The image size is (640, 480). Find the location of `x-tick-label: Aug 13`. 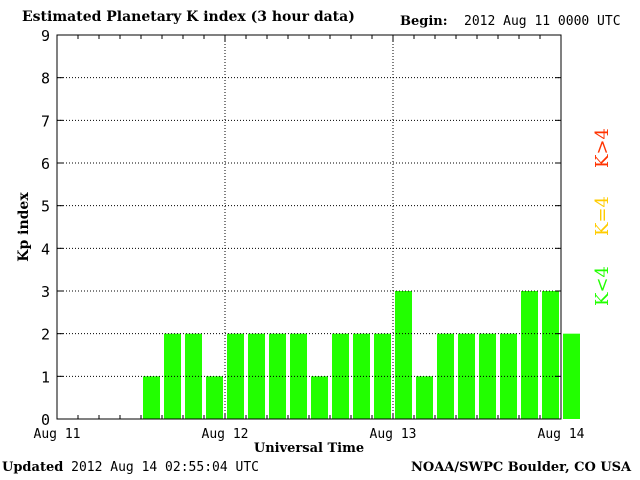

x-tick-label: Aug 13 is located at coordinates (393, 434).